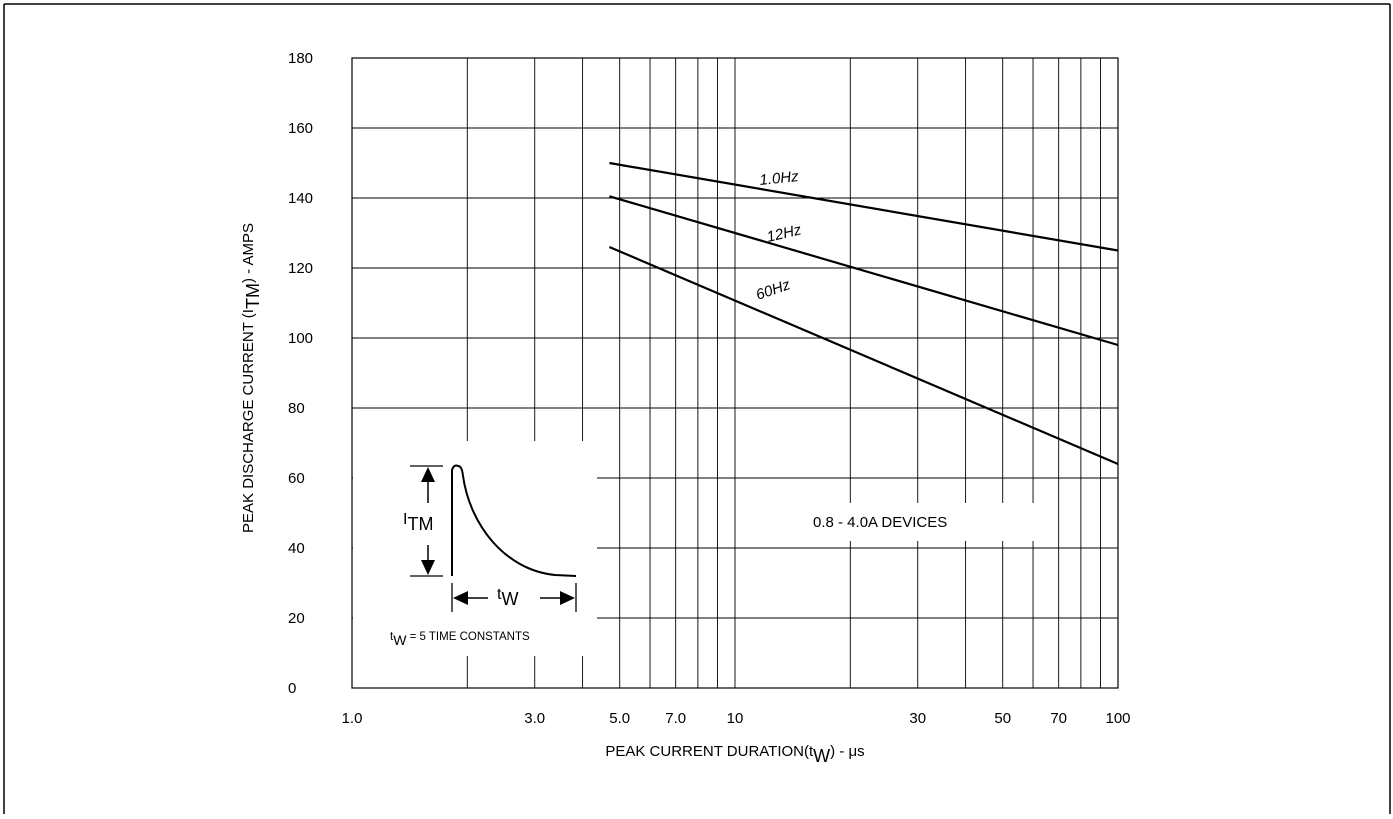 The image size is (1393, 819). I want to click on inset-tw-arrow-left-head, so click(460, 598).